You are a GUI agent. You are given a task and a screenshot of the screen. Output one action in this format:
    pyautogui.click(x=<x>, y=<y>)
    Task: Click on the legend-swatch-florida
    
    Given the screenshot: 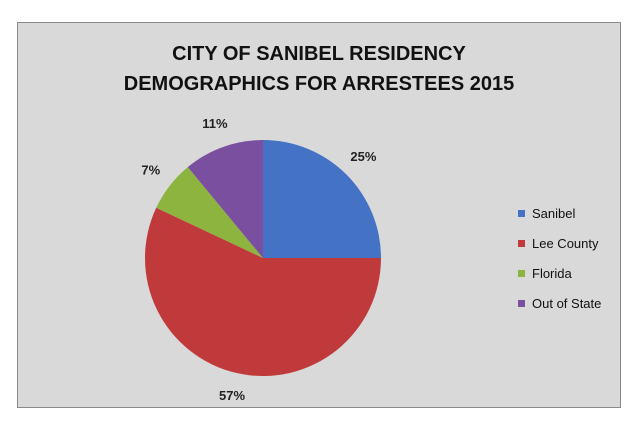 What is the action you would take?
    pyautogui.click(x=521, y=273)
    